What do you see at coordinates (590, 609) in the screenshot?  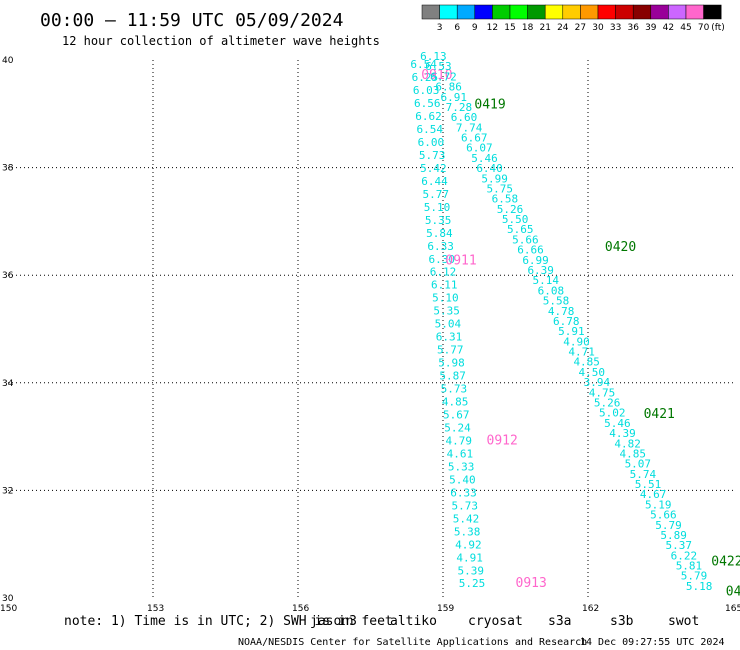 I see `x-tick-label: 162` at bounding box center [590, 609].